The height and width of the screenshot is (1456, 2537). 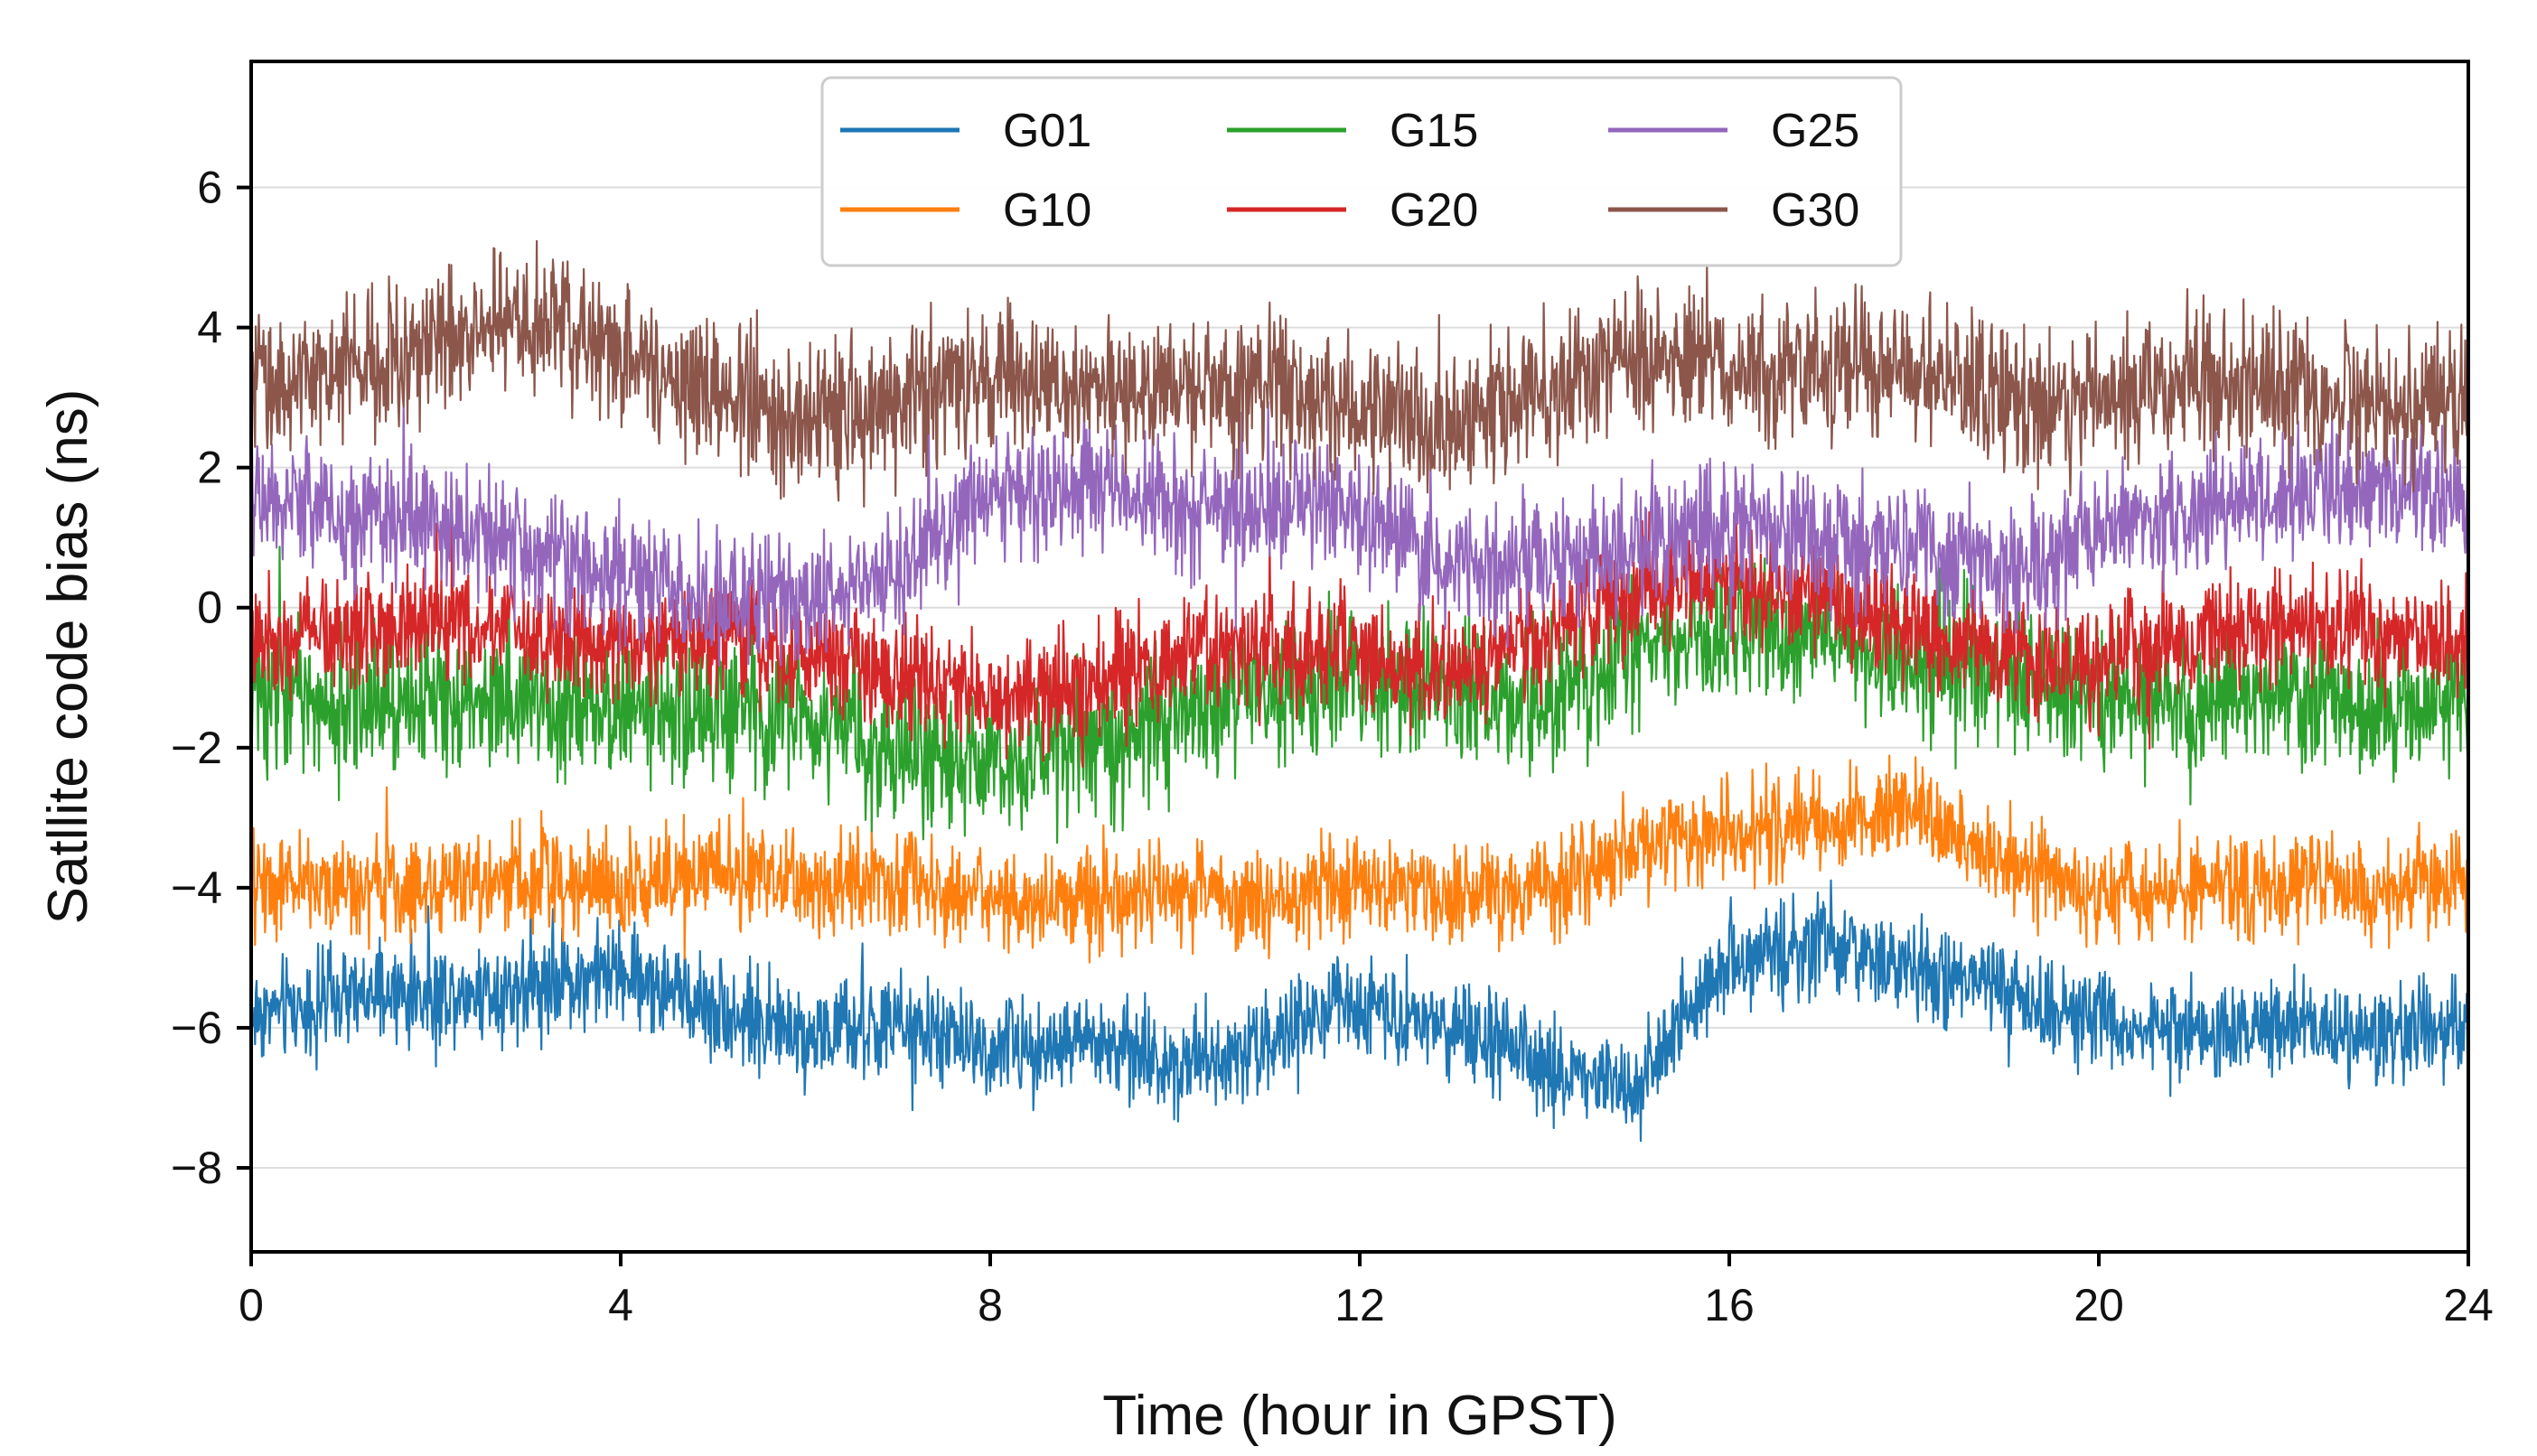 What do you see at coordinates (196, 1028) in the screenshot?
I see `y-tick-label-6: −6` at bounding box center [196, 1028].